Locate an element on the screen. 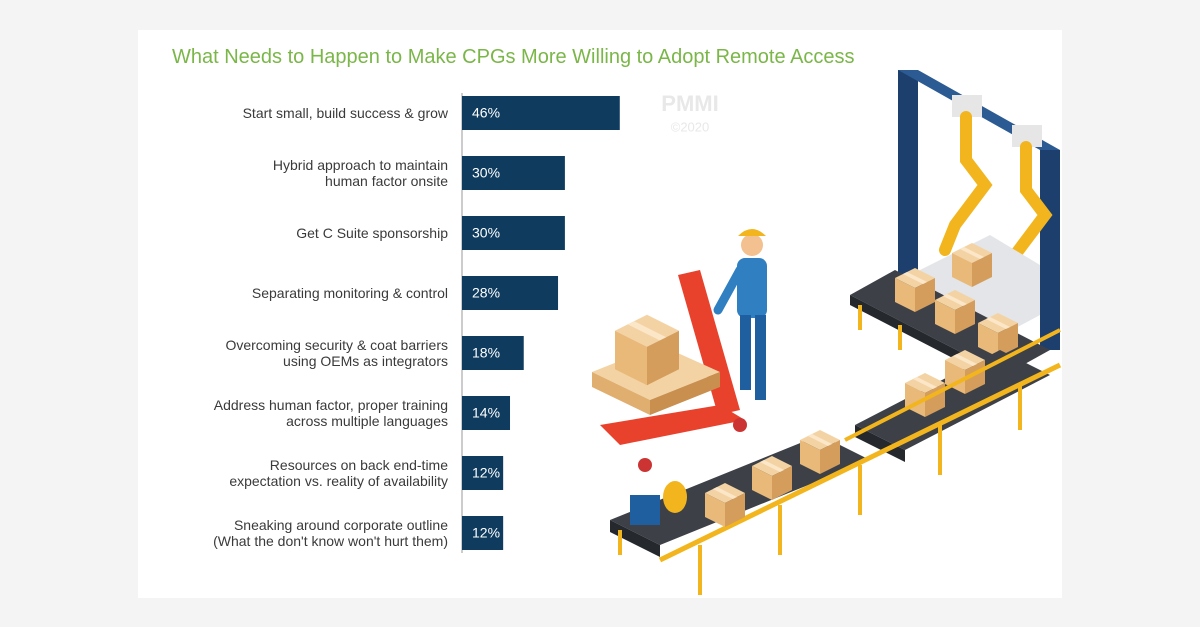 Image resolution: width=1200 pixels, height=627 pixels. value-label: 14% is located at coordinates (486, 413).